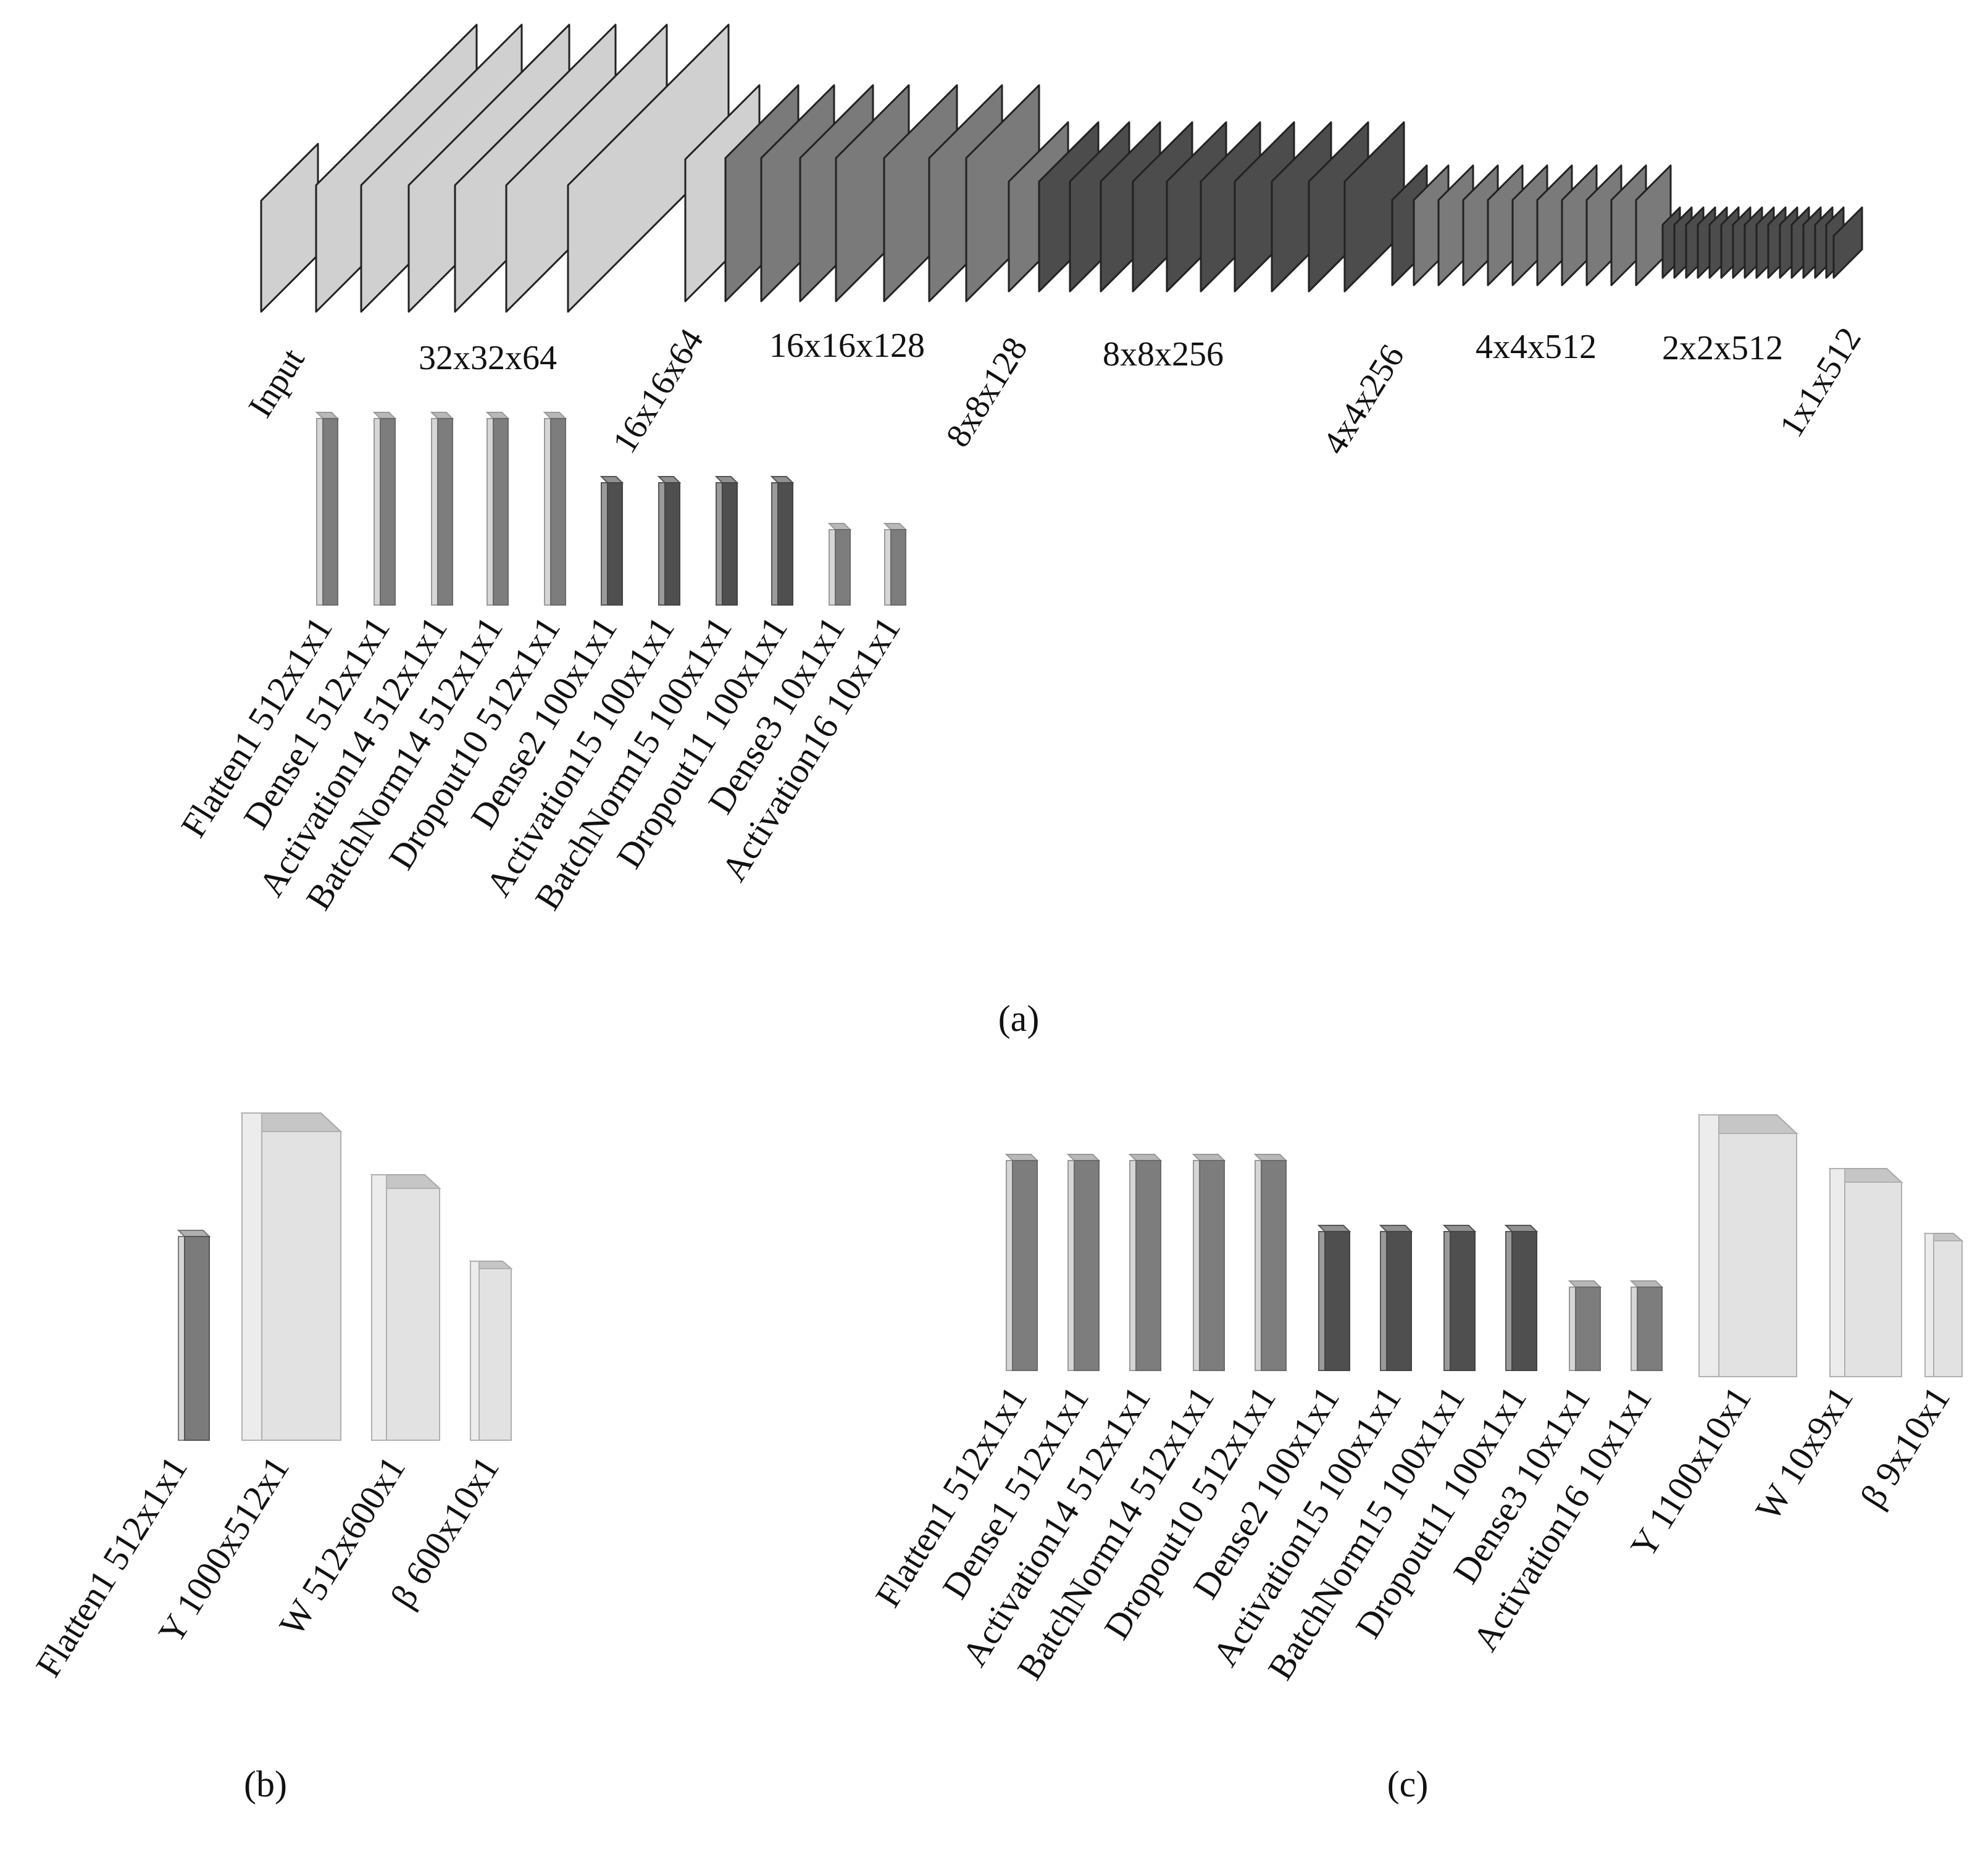 The height and width of the screenshot is (1860, 1988). What do you see at coordinates (384, 509) in the screenshot?
I see `a-bar-dense1` at bounding box center [384, 509].